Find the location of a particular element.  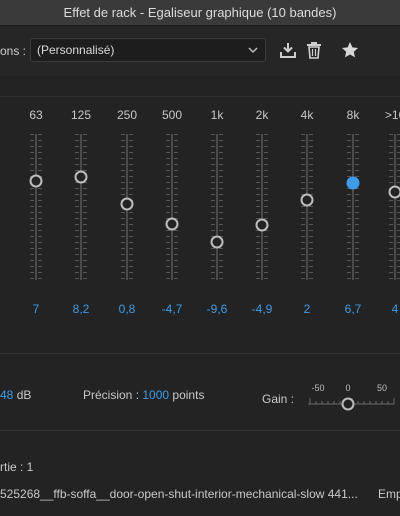

range-value: 48 is located at coordinates (7, 395).